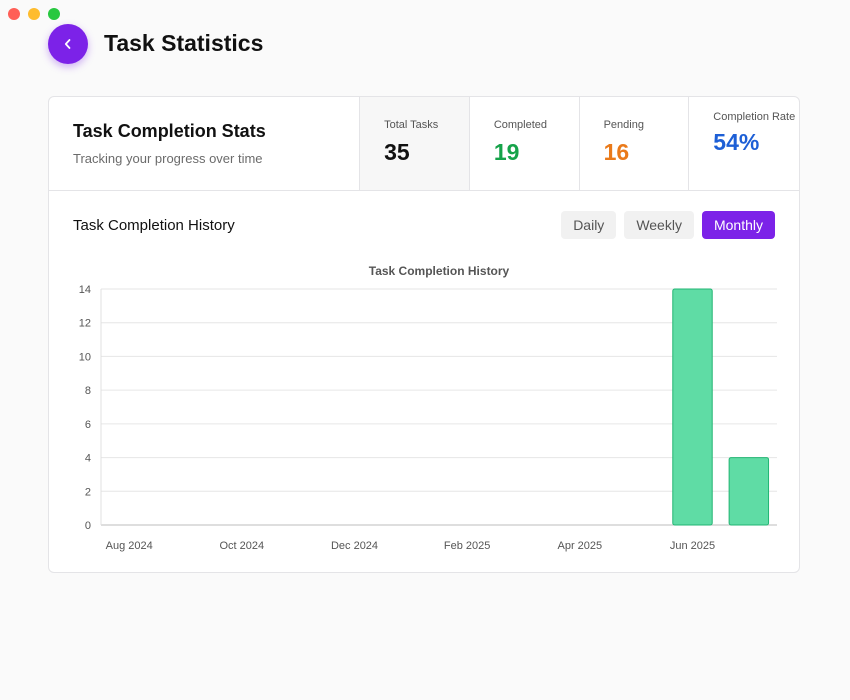  What do you see at coordinates (184, 43) in the screenshot?
I see `page-title: Task Statistics` at bounding box center [184, 43].